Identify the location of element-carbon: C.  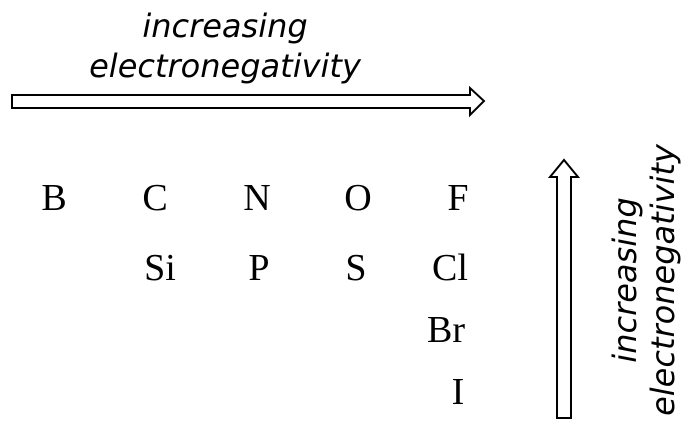
(155, 198).